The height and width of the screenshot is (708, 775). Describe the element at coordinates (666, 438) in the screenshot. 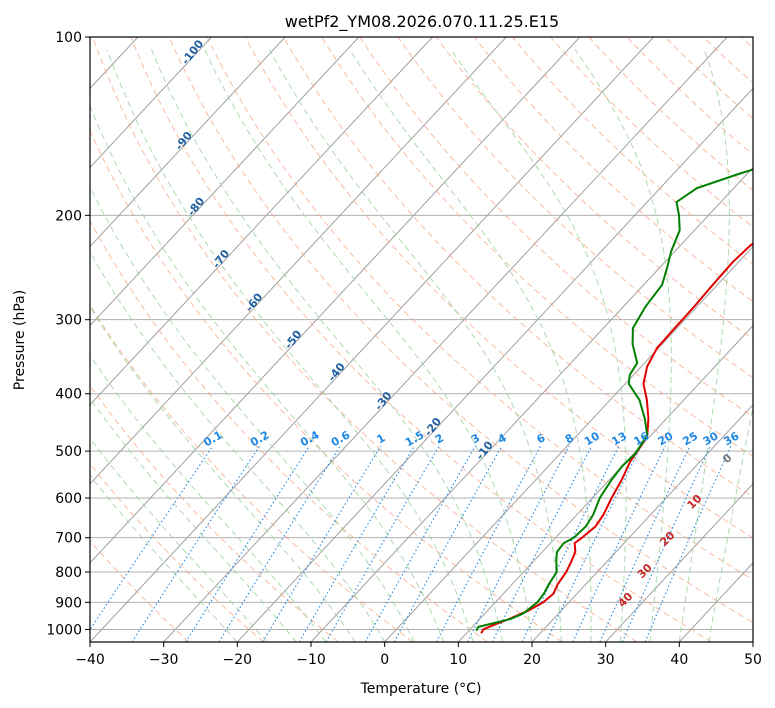

I see `mixing-ratio-label: 20` at that location.